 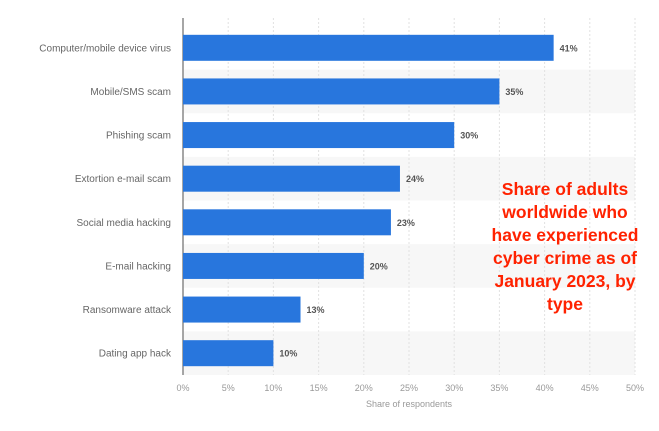 I want to click on category-label: Dating app hack, so click(x=135, y=354).